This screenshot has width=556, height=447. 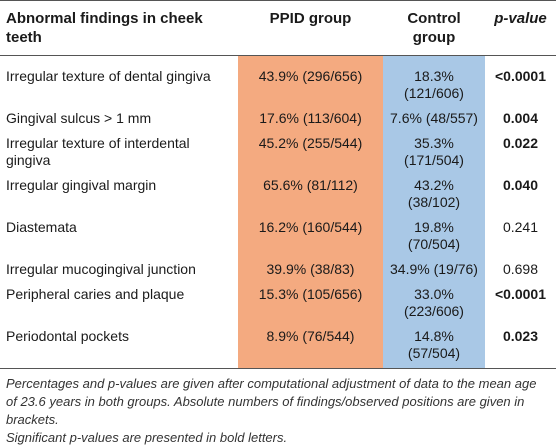 What do you see at coordinates (434, 152) in the screenshot?
I see `cell-control-value: 35.3% (171/504)` at bounding box center [434, 152].